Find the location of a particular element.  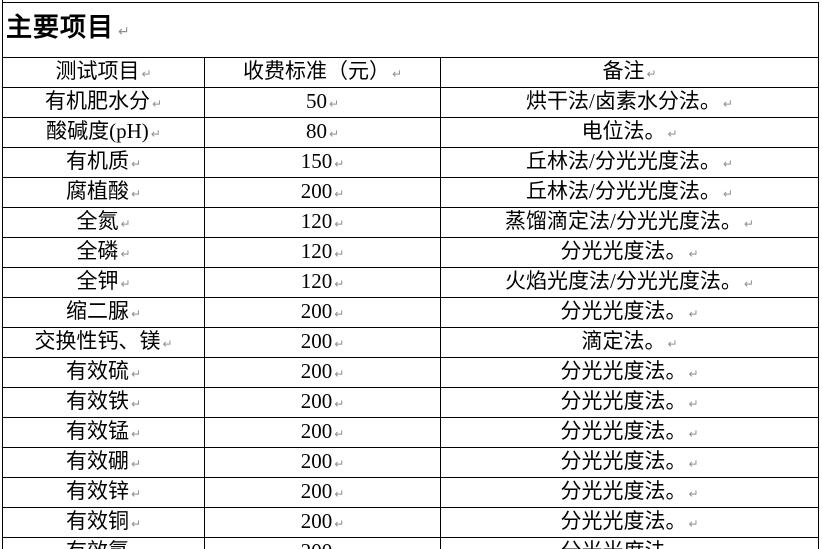

table-row: 全钾 ↵ 120 ↵ 火焰光度法/分光光度法。 ↵ is located at coordinates (411, 282).